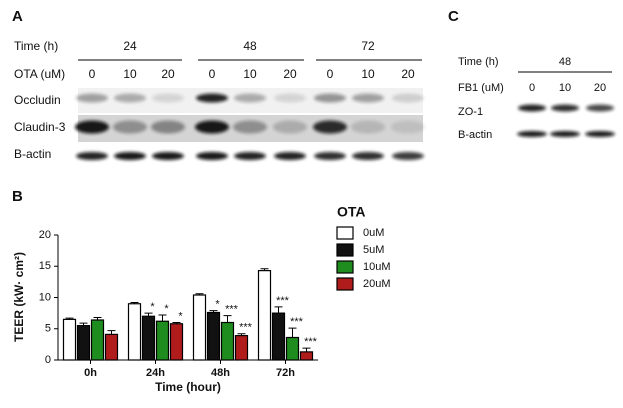 The image size is (623, 408). Describe the element at coordinates (188, 387) in the screenshot. I see `x-axis-title: Time (hour)` at that location.